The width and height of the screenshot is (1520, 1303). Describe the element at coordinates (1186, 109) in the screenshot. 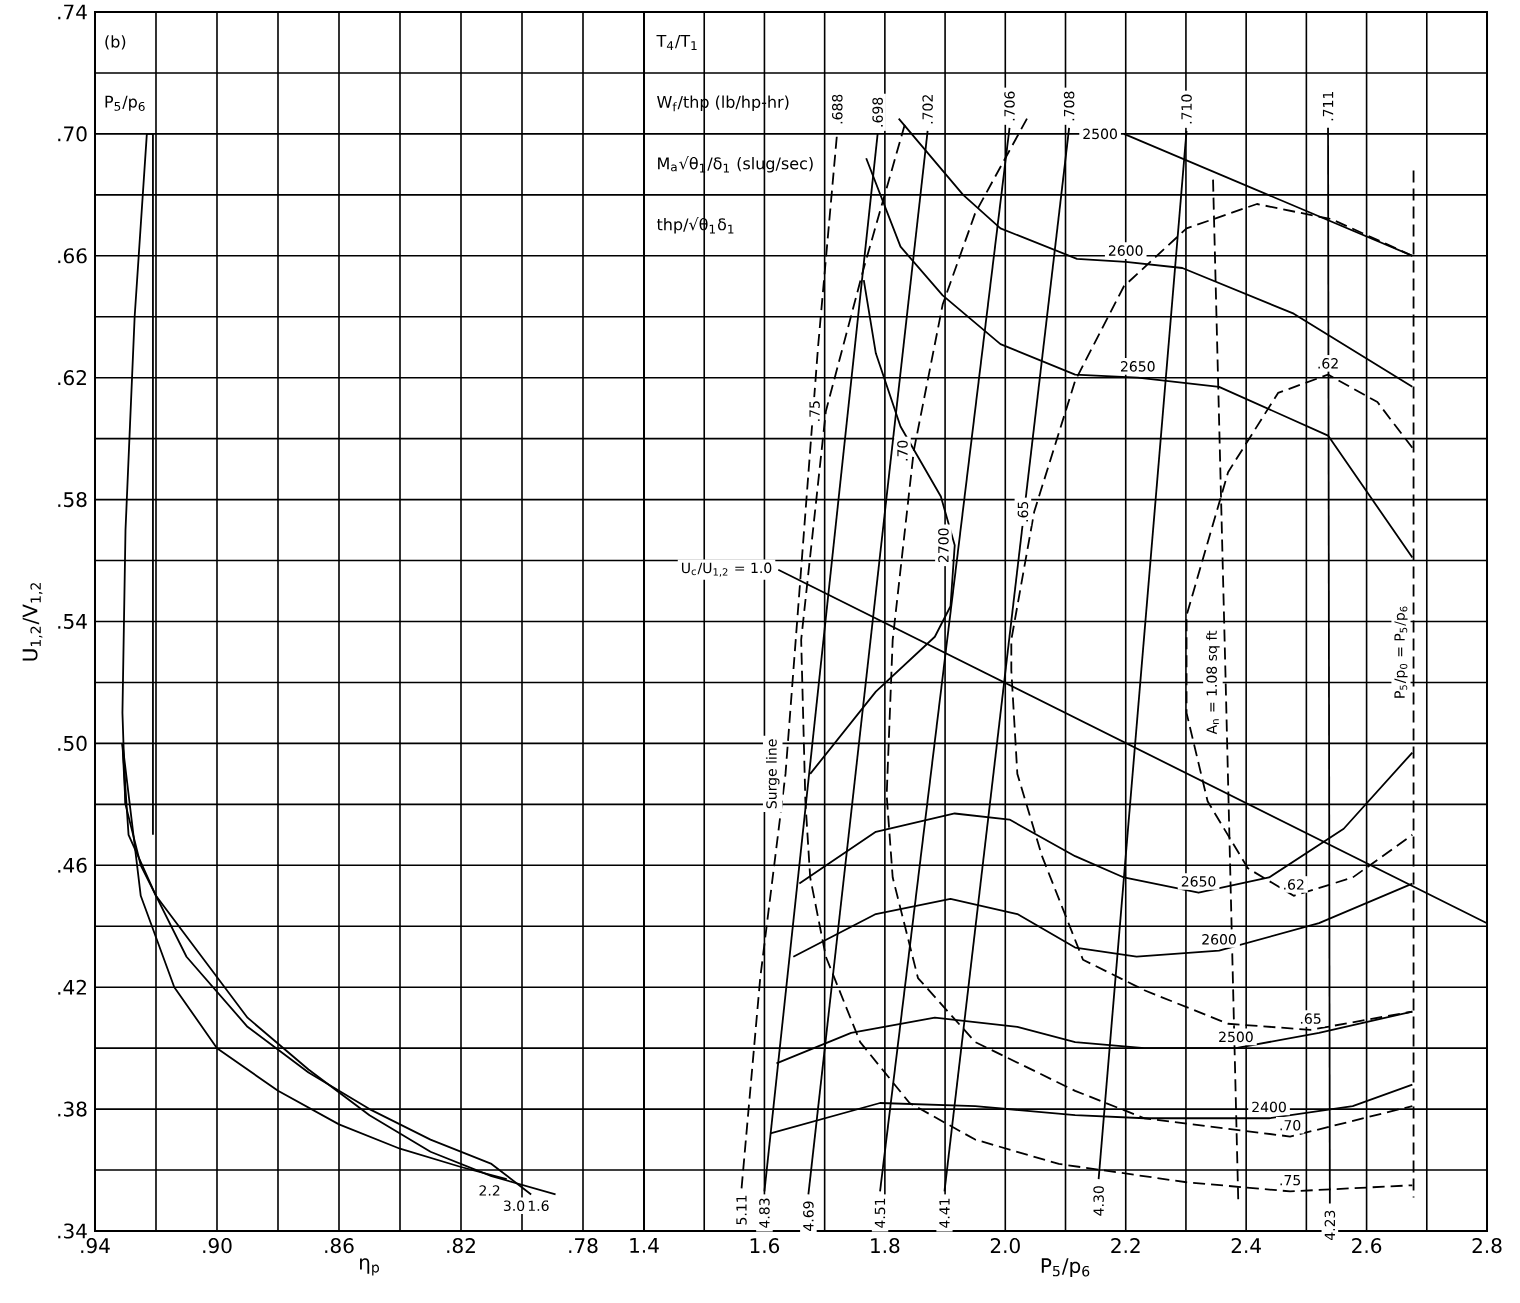

I see `annotation: .710` at that location.